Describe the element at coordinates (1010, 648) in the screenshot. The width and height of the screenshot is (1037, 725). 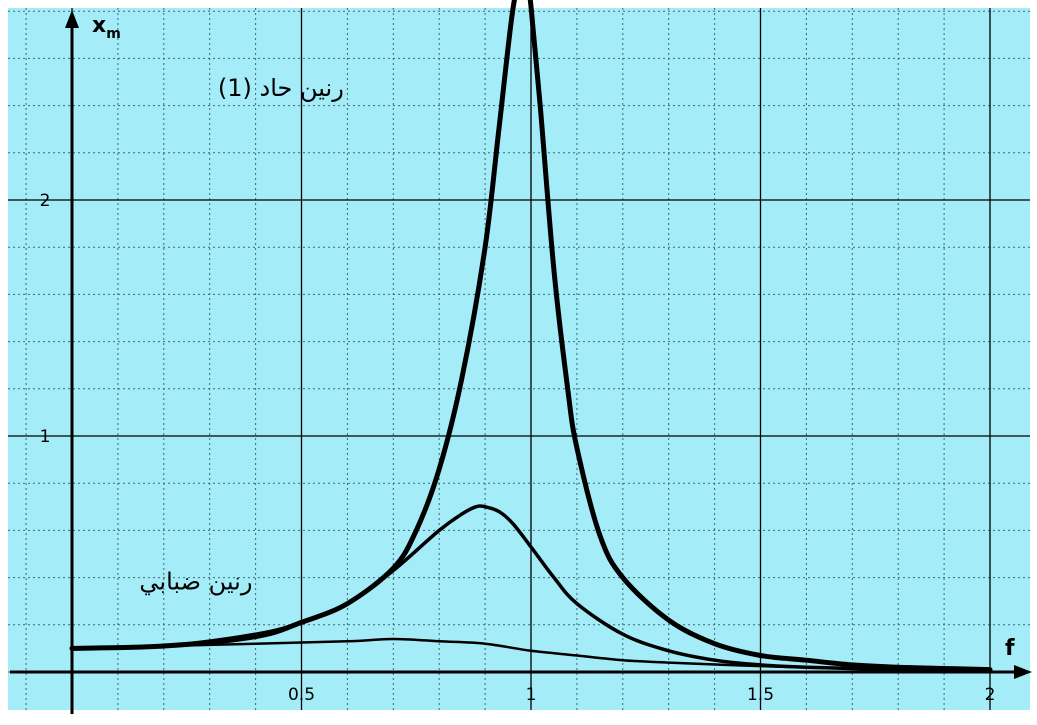
I see `x-axis-label: f` at that location.